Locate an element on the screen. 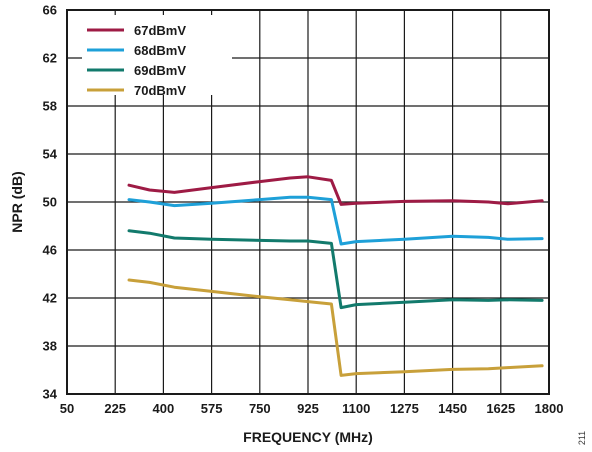  y-tick-label: 38 is located at coordinates (50, 346).